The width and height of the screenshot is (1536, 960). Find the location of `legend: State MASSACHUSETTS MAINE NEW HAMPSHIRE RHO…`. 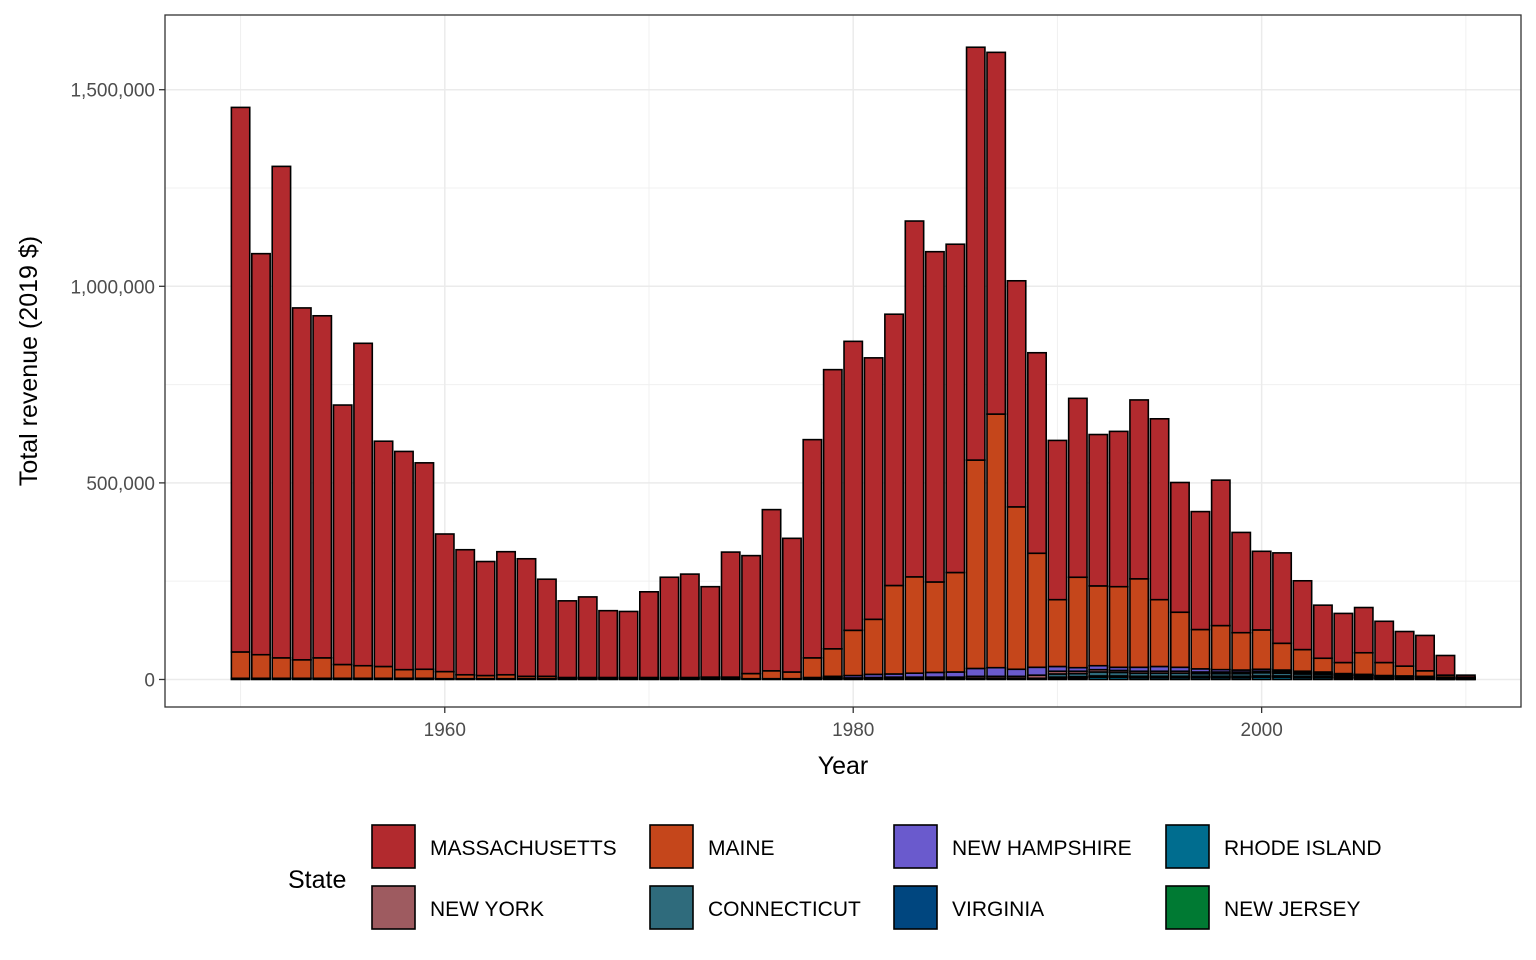

legend: State MASSACHUSETTS MAINE NEW HAMPSHIRE RHO… is located at coordinates (835, 877).